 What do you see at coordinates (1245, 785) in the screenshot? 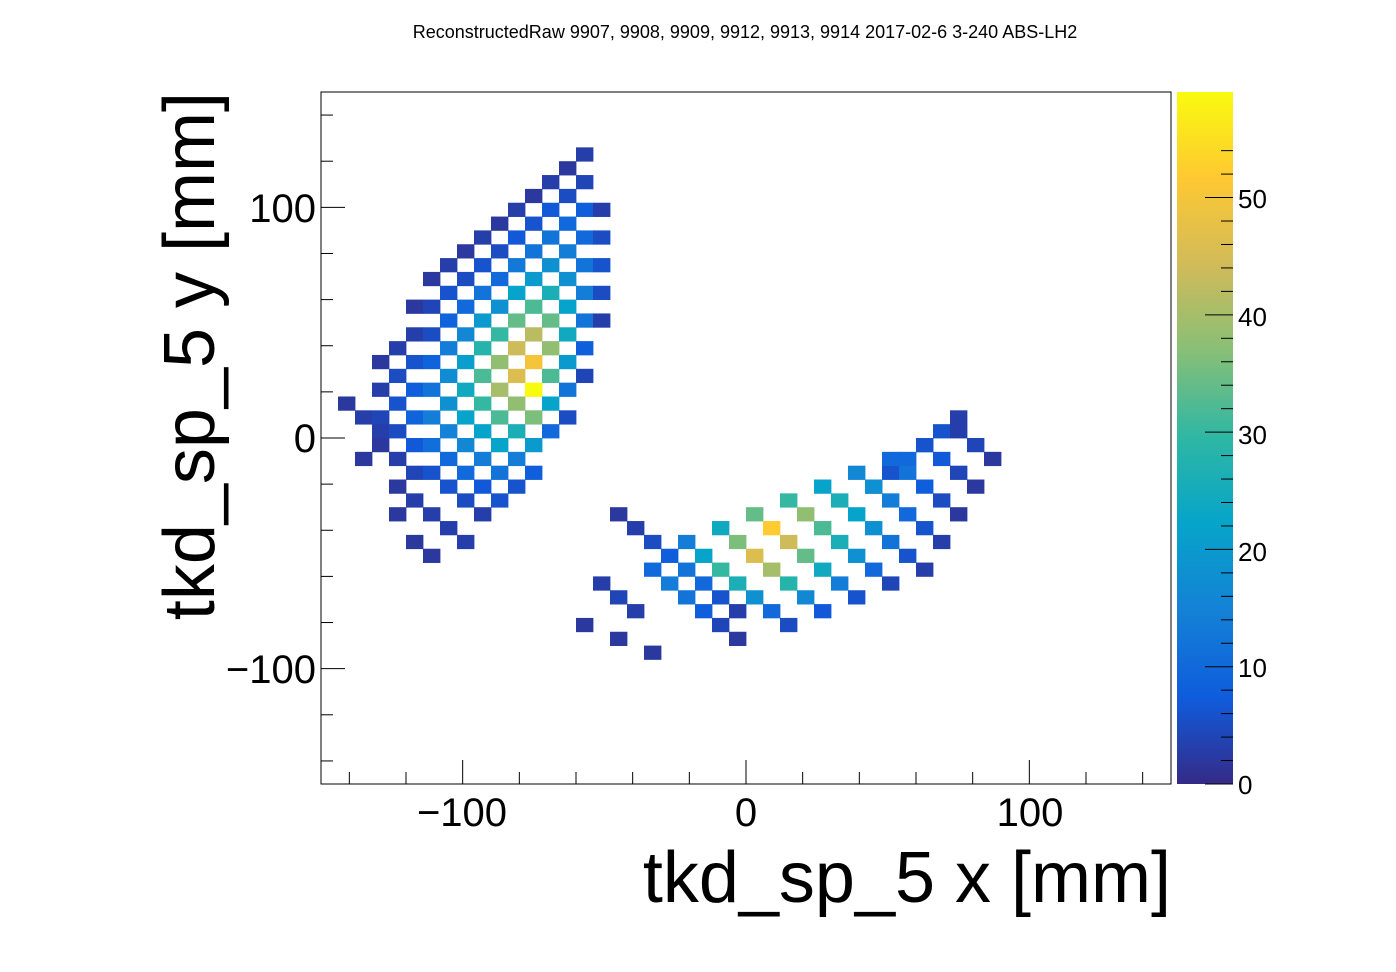
I see `colorbar-label-0: 0` at bounding box center [1245, 785].